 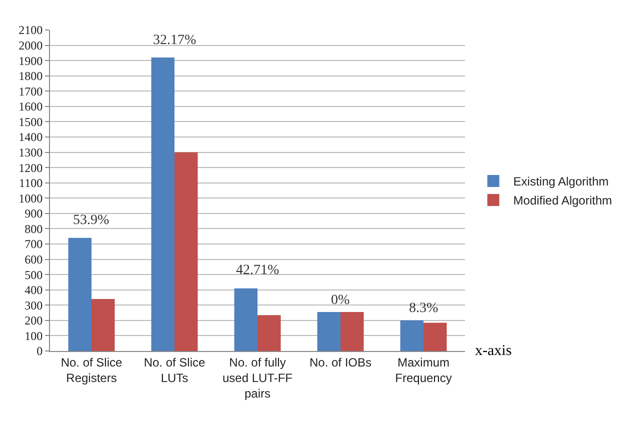 I want to click on annotation: 42.71%, so click(x=258, y=270).